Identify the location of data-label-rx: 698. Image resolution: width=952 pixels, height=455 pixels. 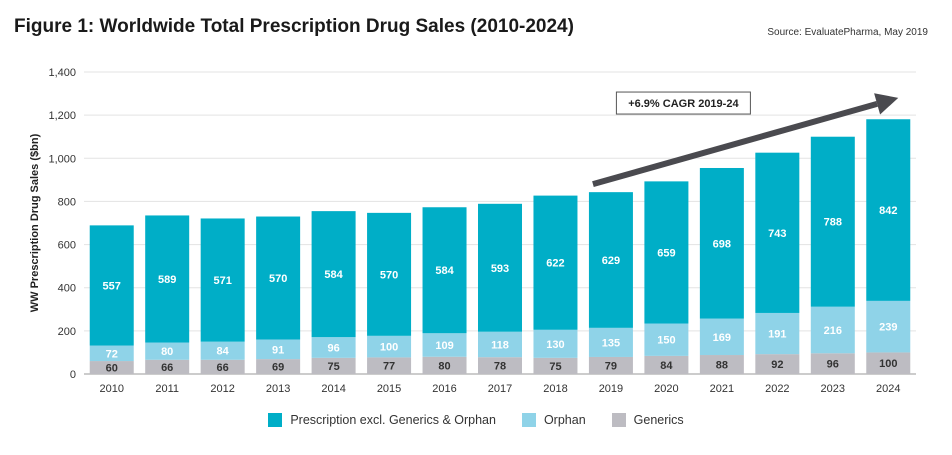
(722, 244).